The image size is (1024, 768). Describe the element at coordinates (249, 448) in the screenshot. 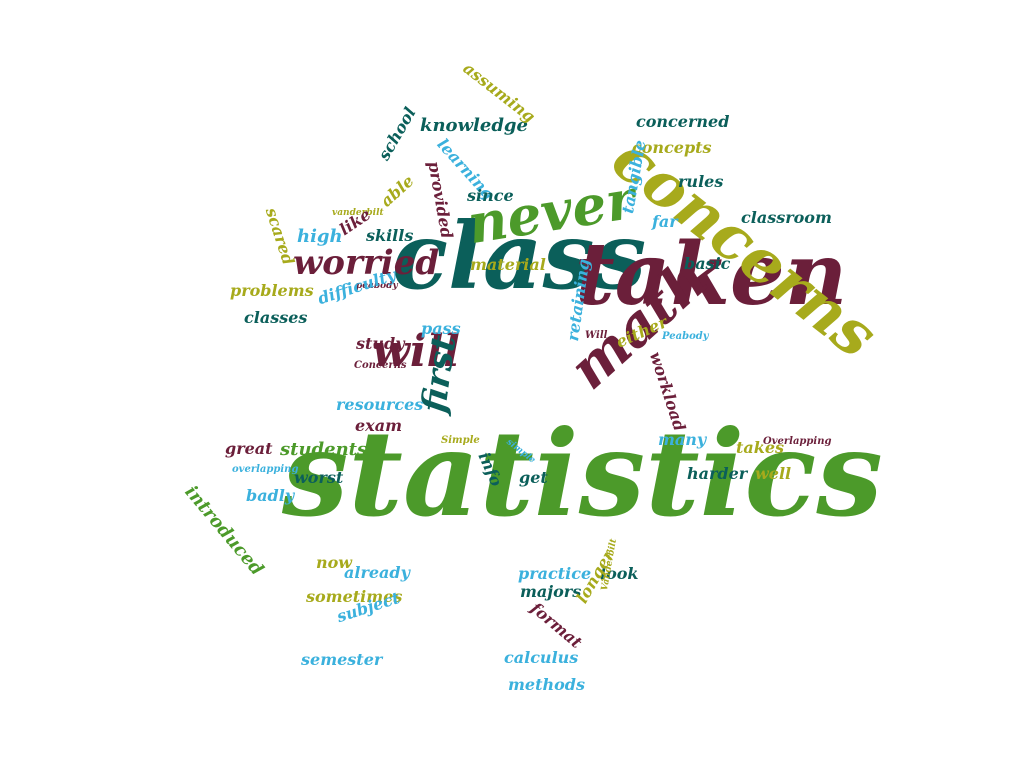

I see `word-great: great` at that location.